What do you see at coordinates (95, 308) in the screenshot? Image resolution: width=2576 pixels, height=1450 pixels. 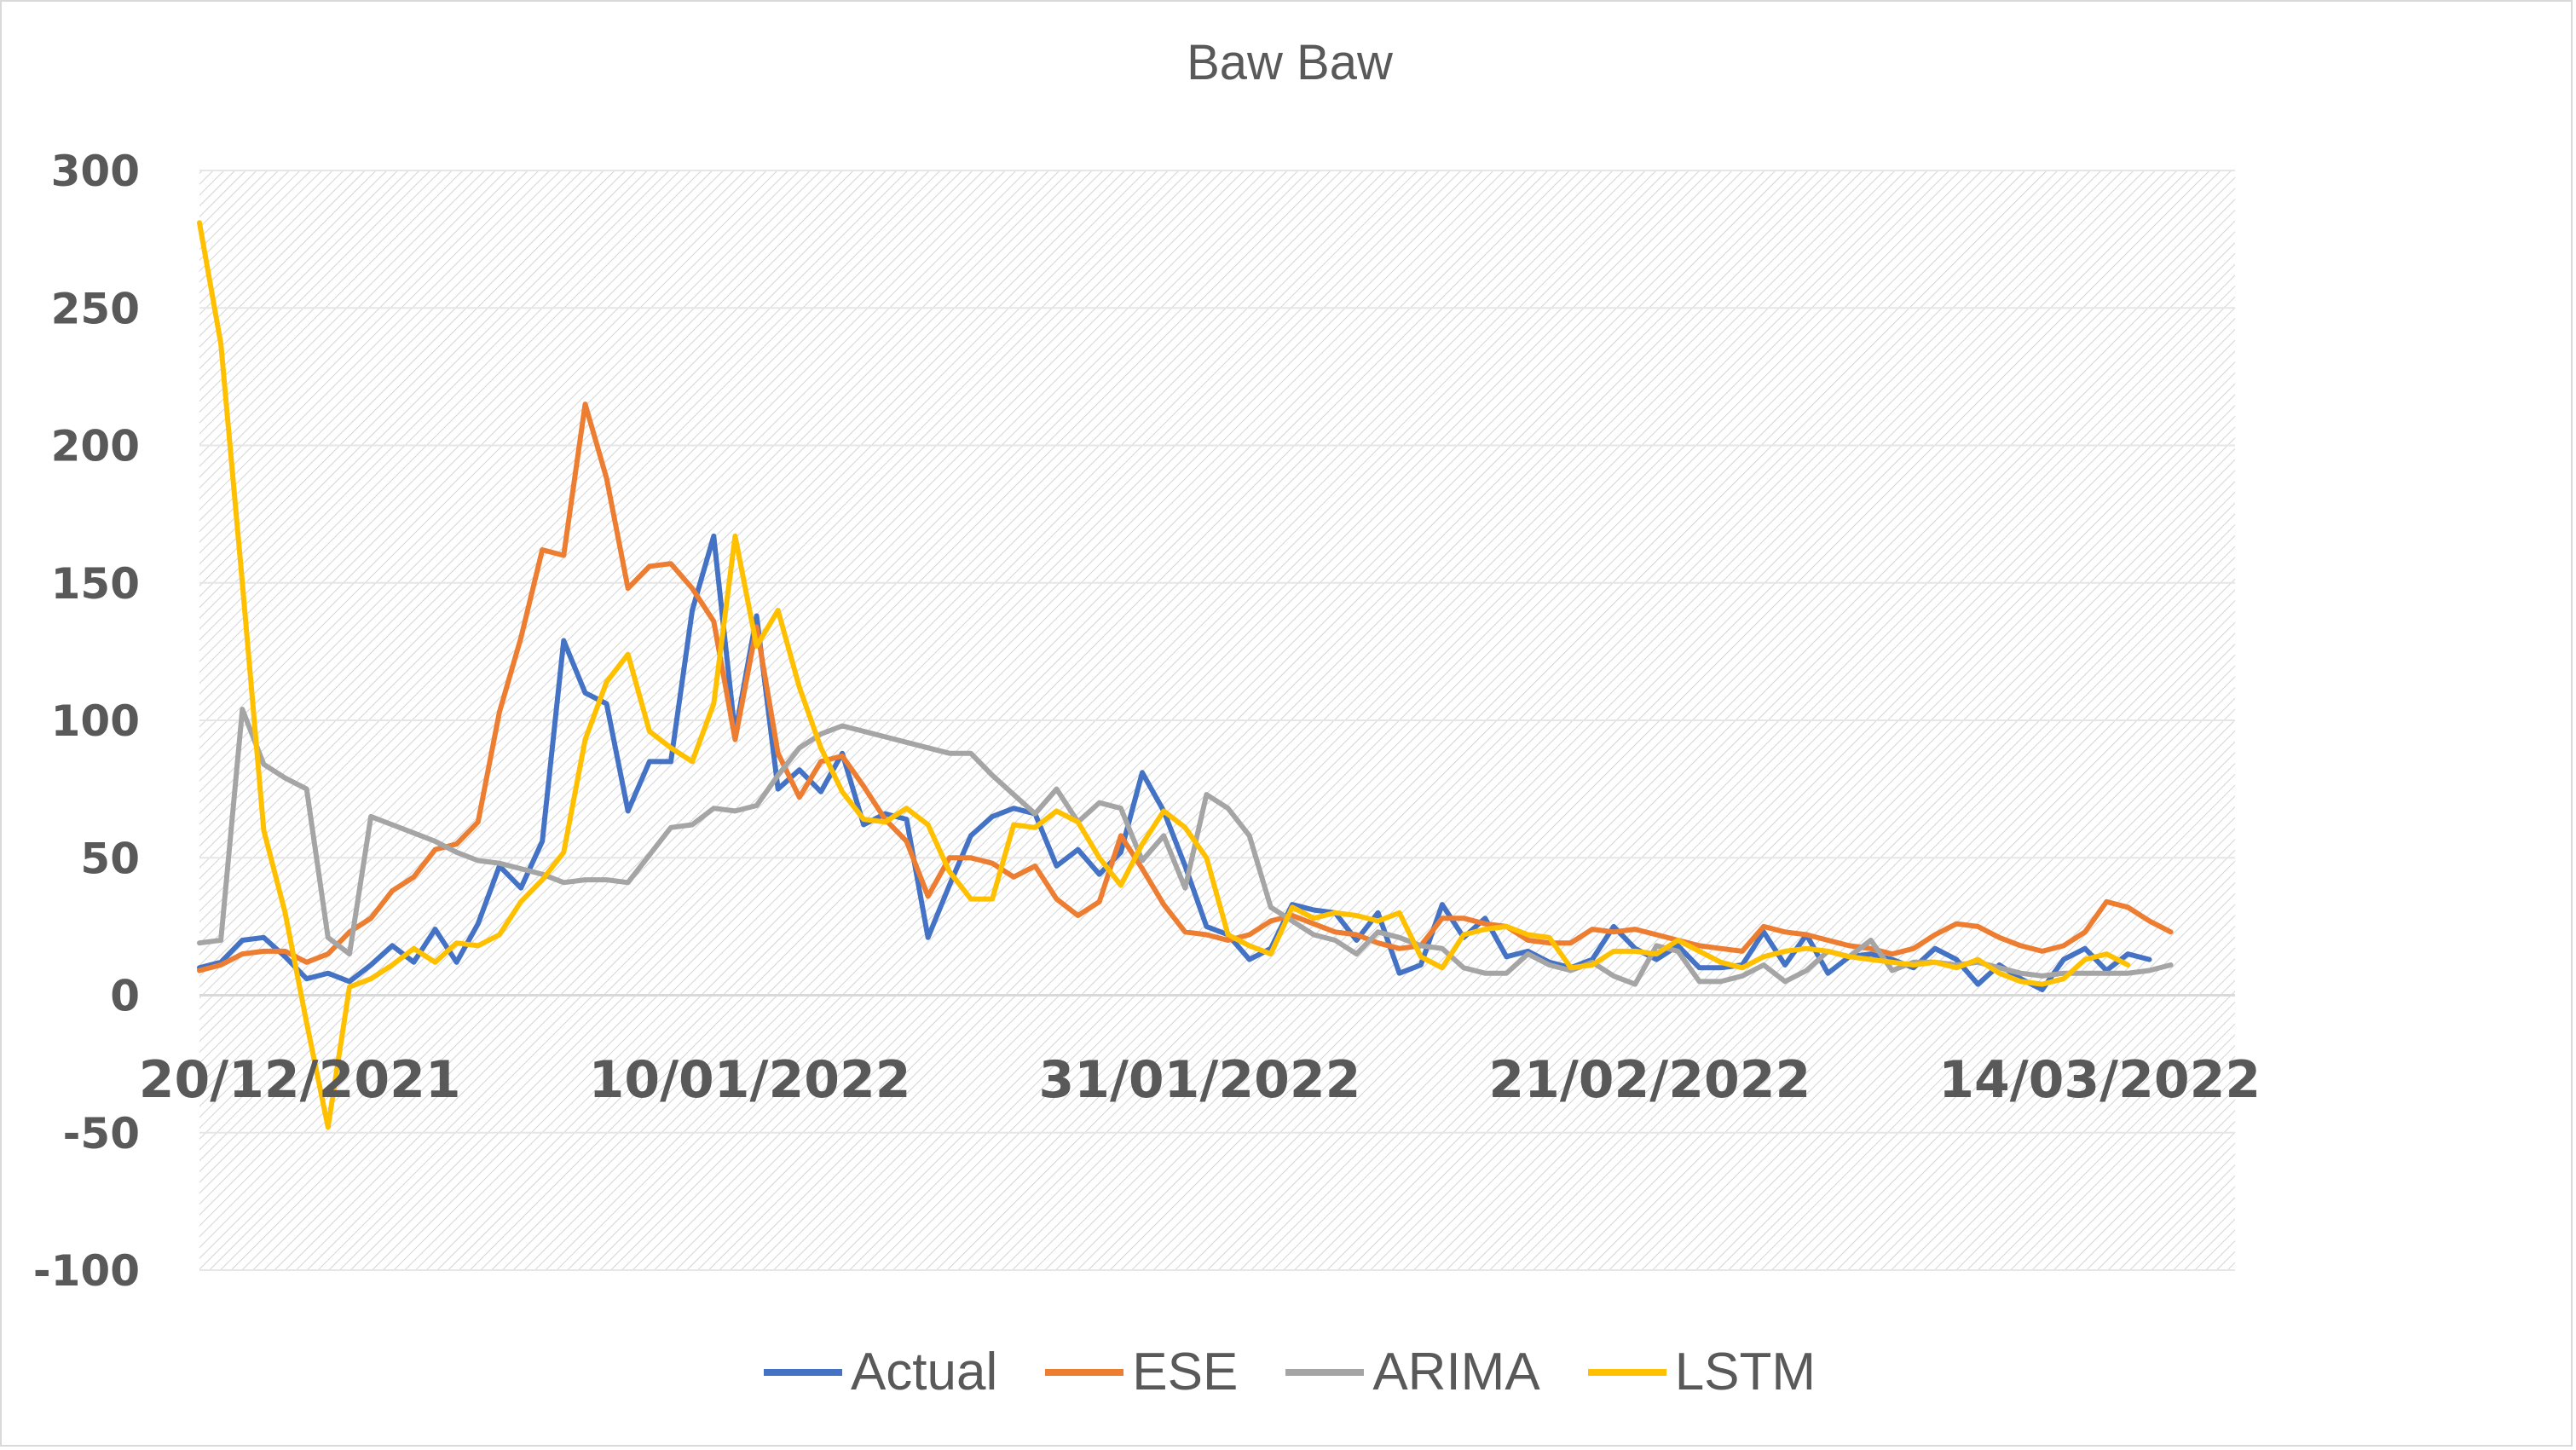 I see `y-tick-label: 250` at bounding box center [95, 308].